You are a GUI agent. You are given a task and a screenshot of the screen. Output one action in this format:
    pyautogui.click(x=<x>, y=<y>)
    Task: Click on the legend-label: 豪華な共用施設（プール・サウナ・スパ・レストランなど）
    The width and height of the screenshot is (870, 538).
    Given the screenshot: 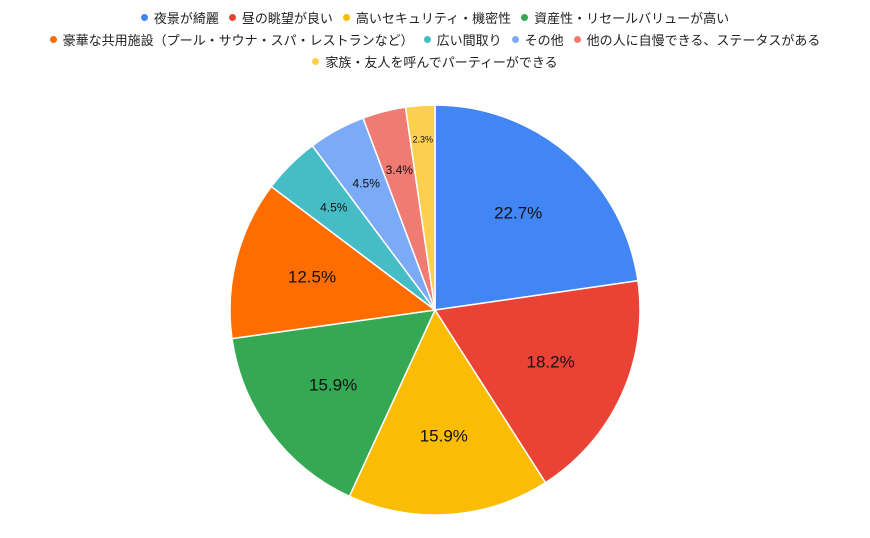 What is the action you would take?
    pyautogui.click(x=238, y=41)
    